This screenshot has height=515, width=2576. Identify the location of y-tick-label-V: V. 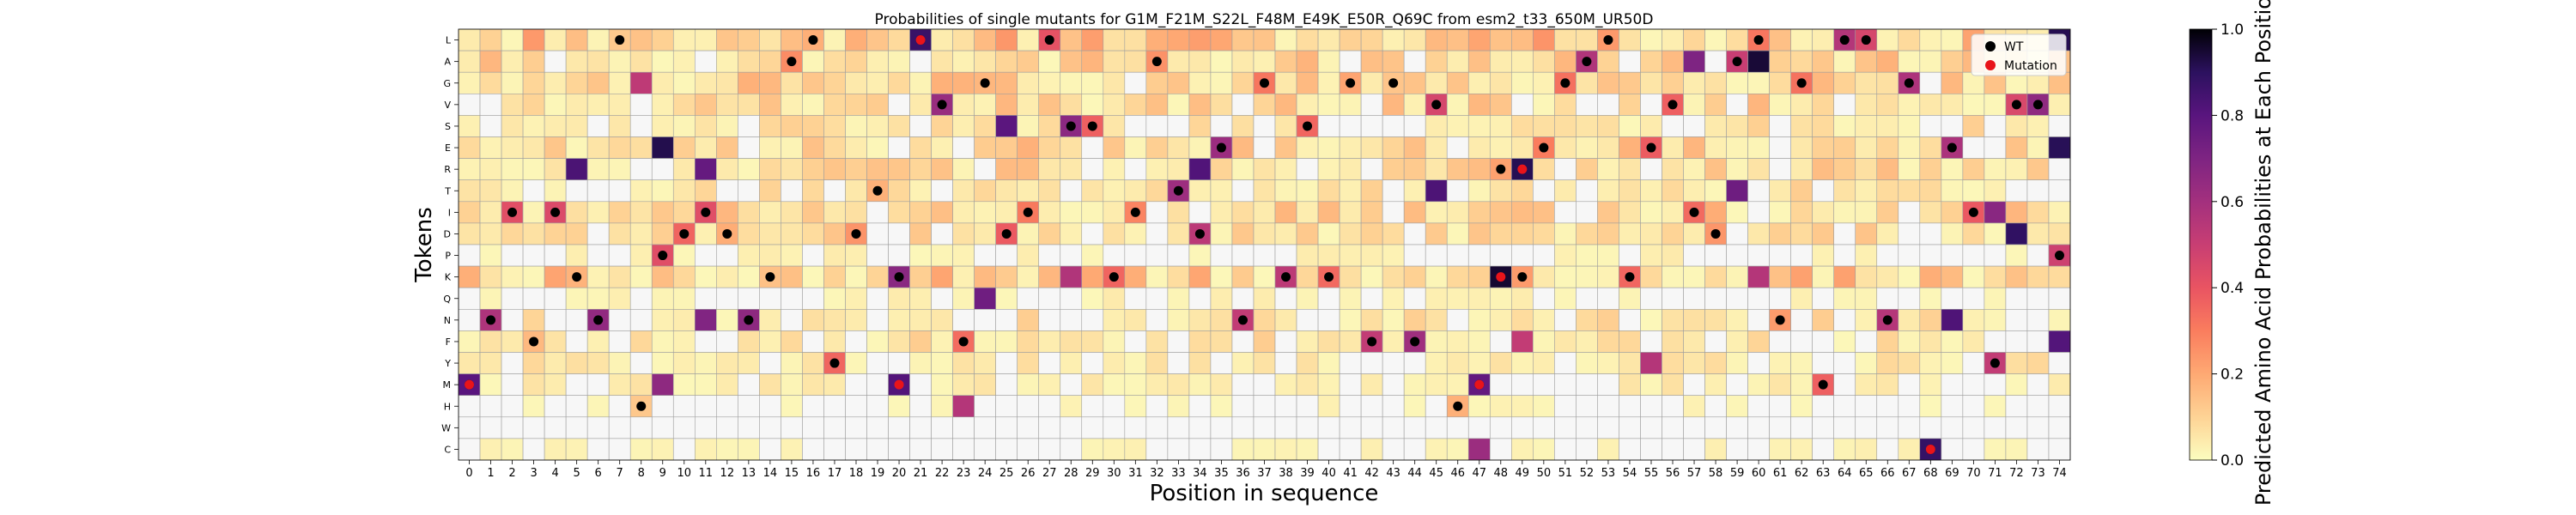
(448, 105).